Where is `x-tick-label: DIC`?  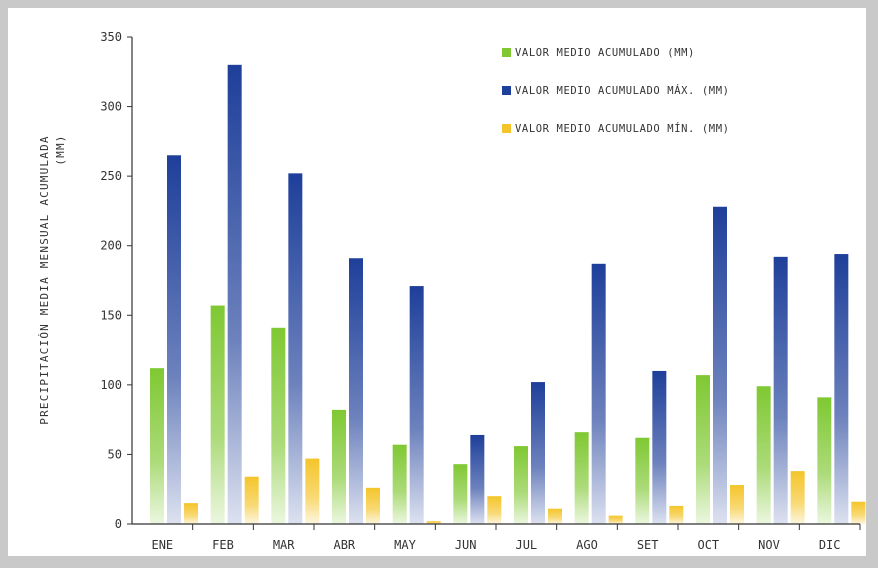 x-tick-label: DIC is located at coordinates (830, 545).